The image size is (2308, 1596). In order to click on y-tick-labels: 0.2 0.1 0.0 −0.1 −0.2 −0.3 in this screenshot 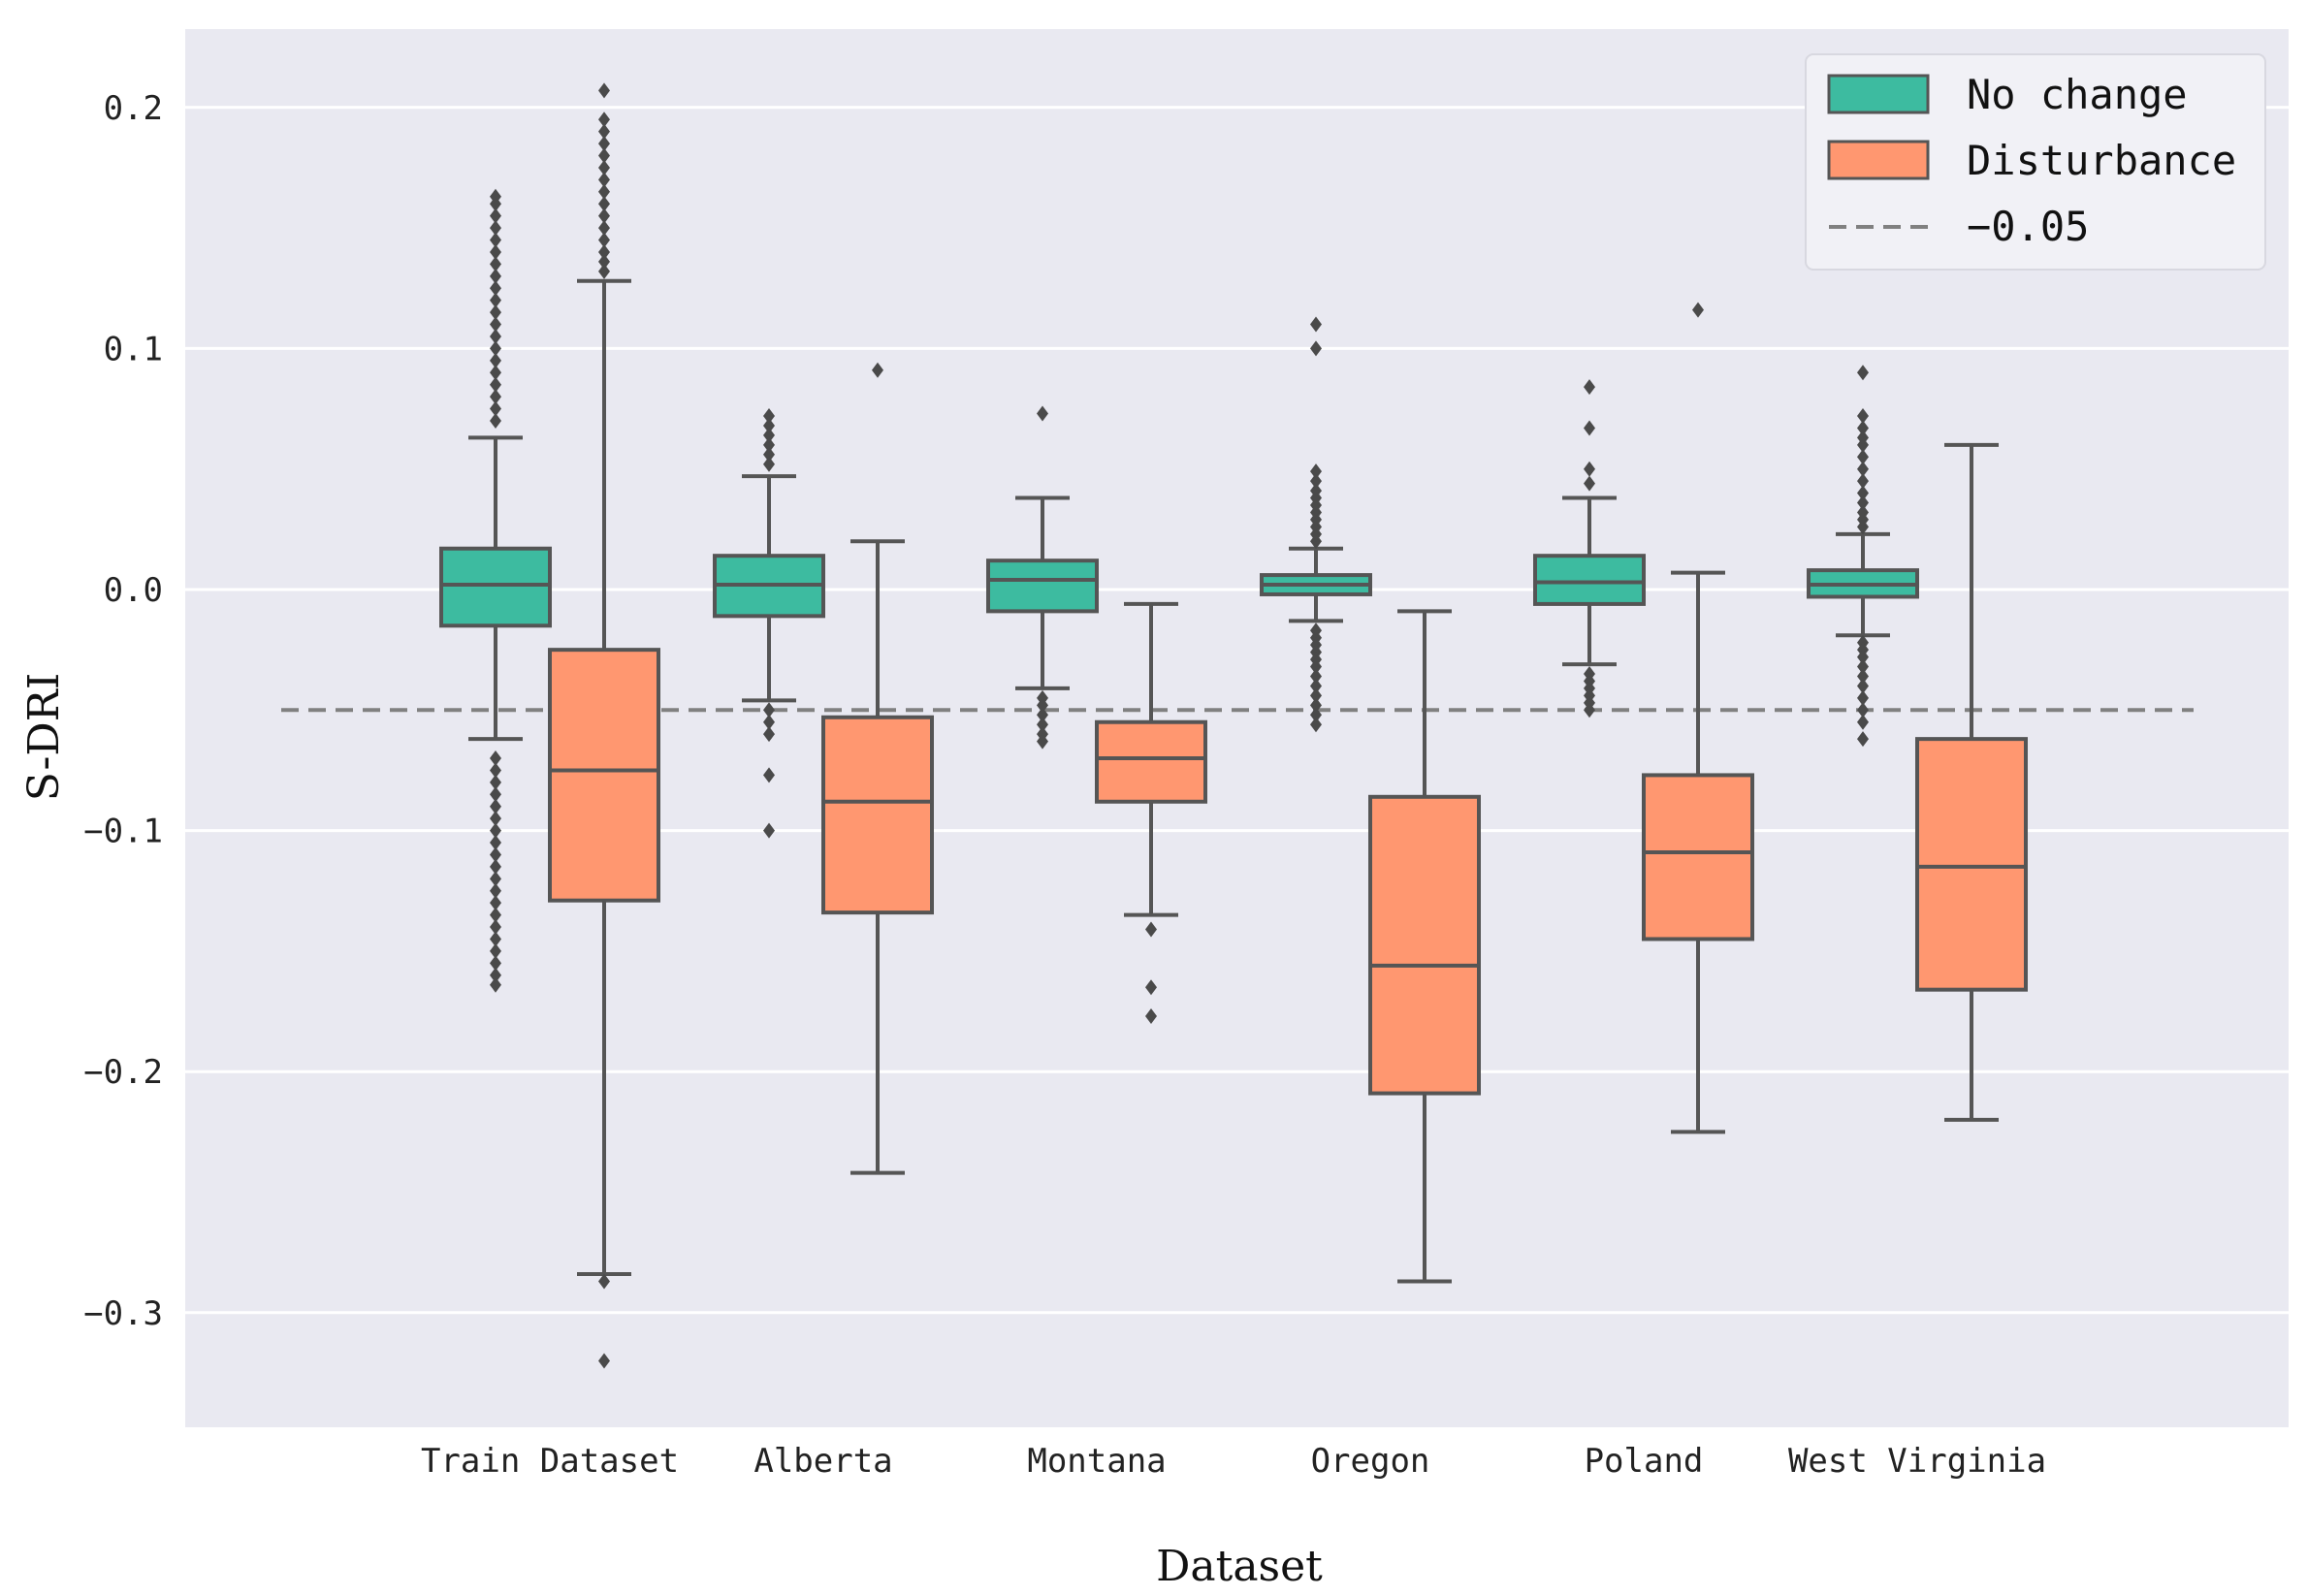, I will do `click(123, 711)`.